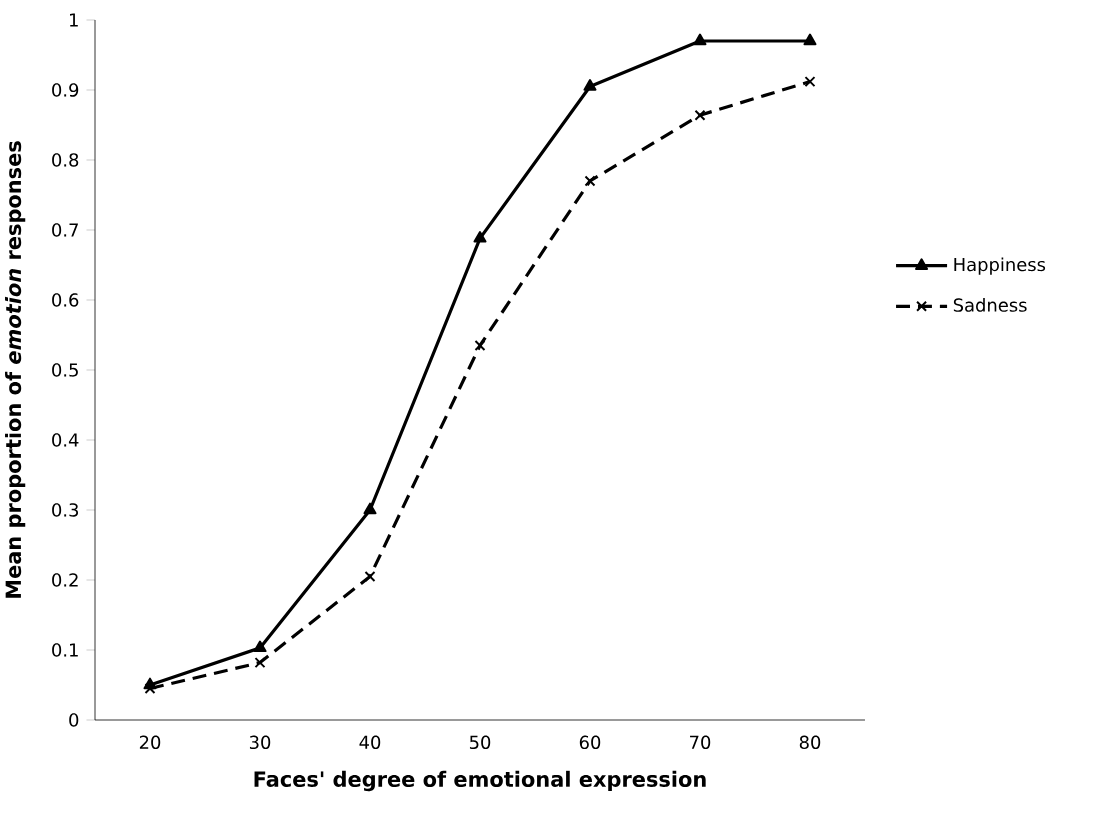 This screenshot has width=1105, height=815. What do you see at coordinates (150, 742) in the screenshot?
I see `x-tick-label: 20` at bounding box center [150, 742].